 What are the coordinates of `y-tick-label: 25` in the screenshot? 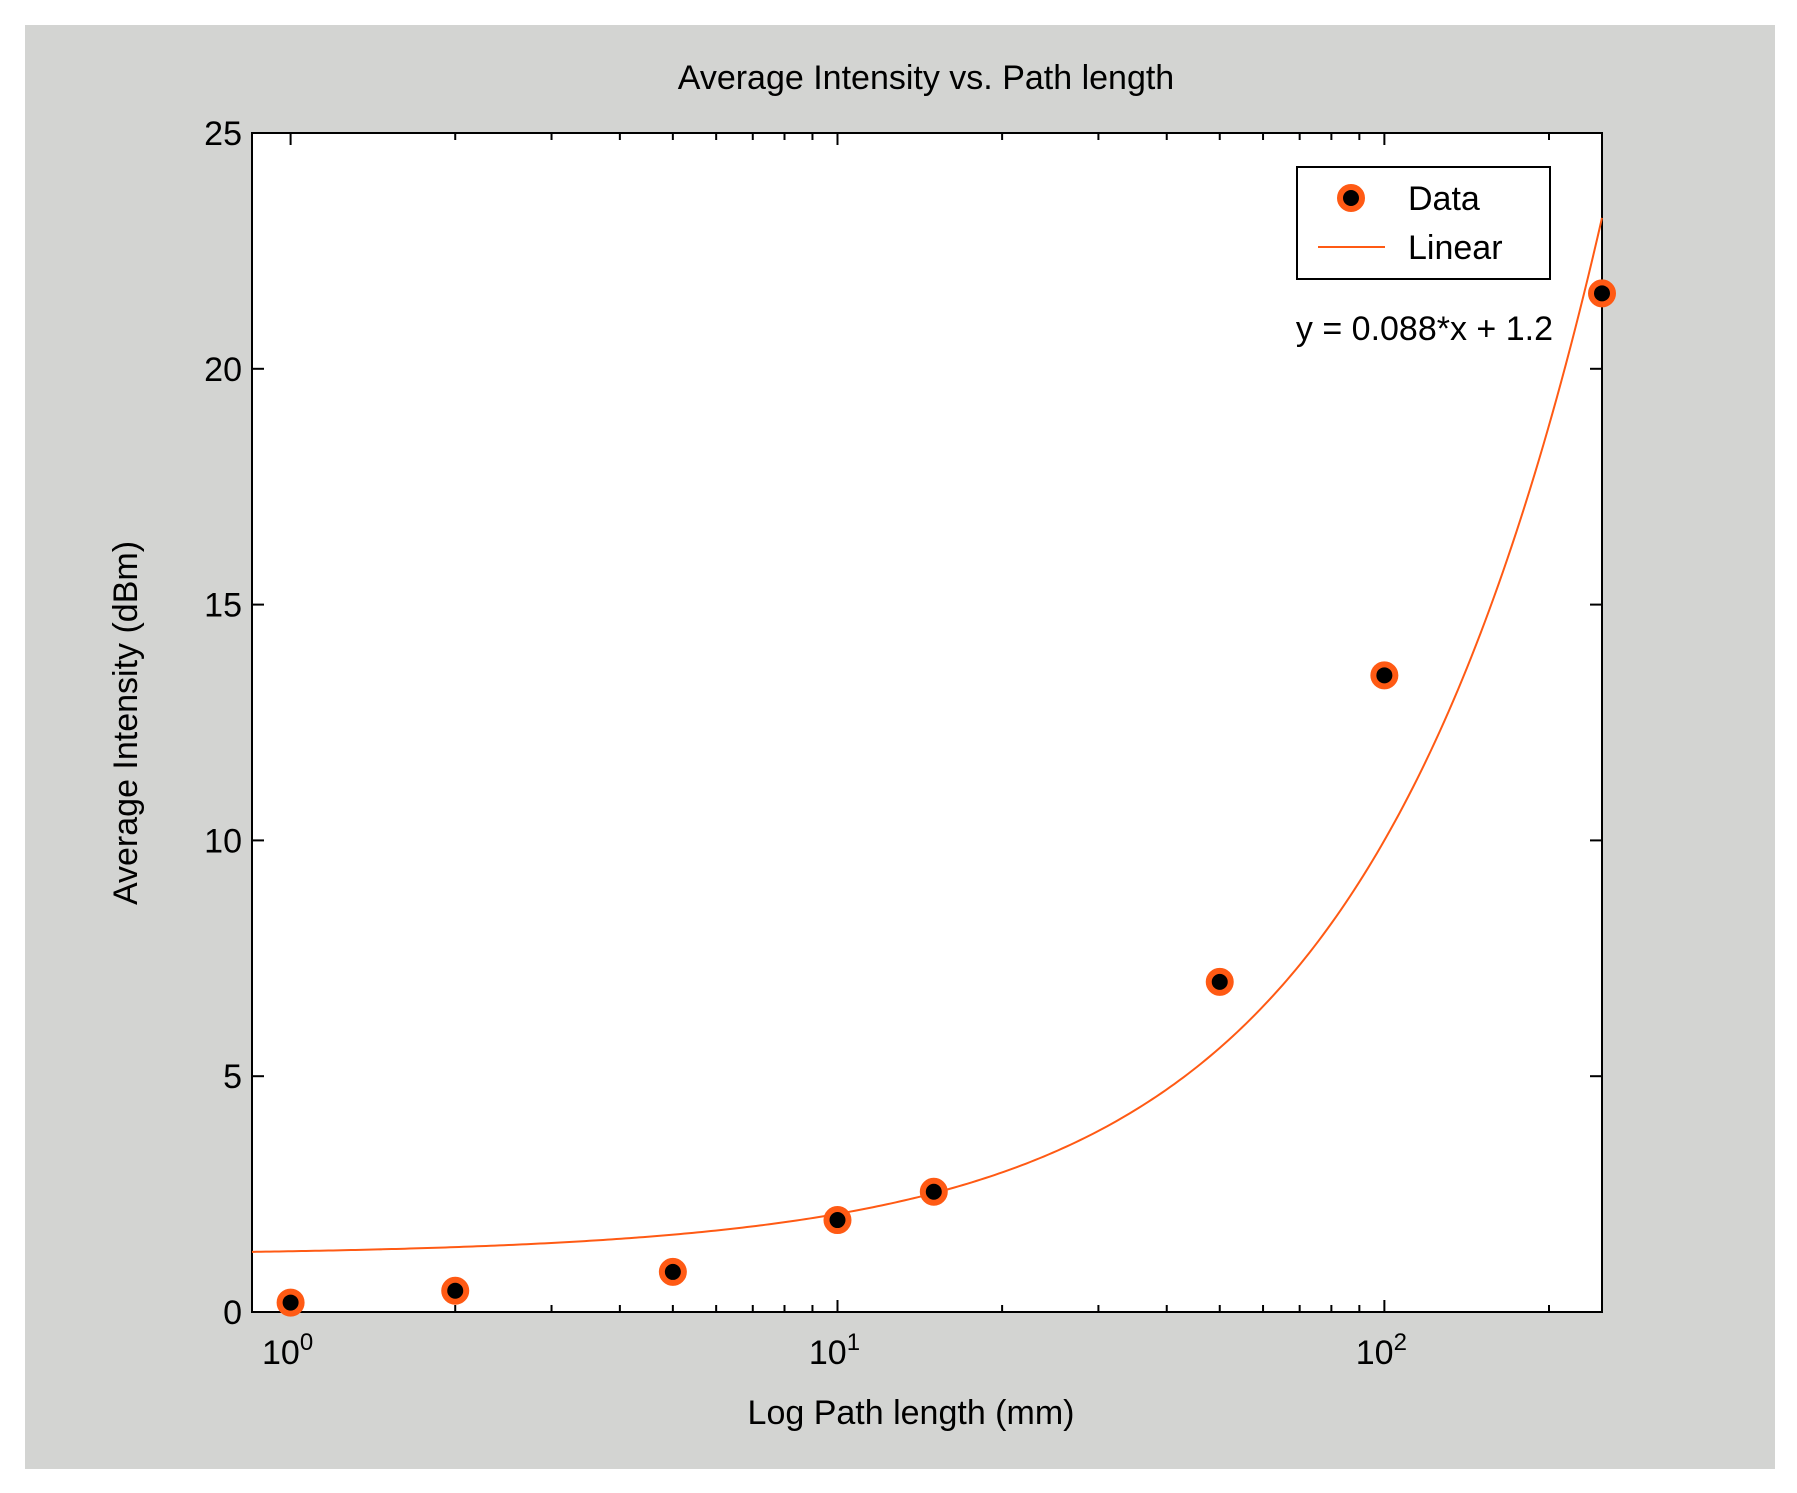 It's located at (223, 134).